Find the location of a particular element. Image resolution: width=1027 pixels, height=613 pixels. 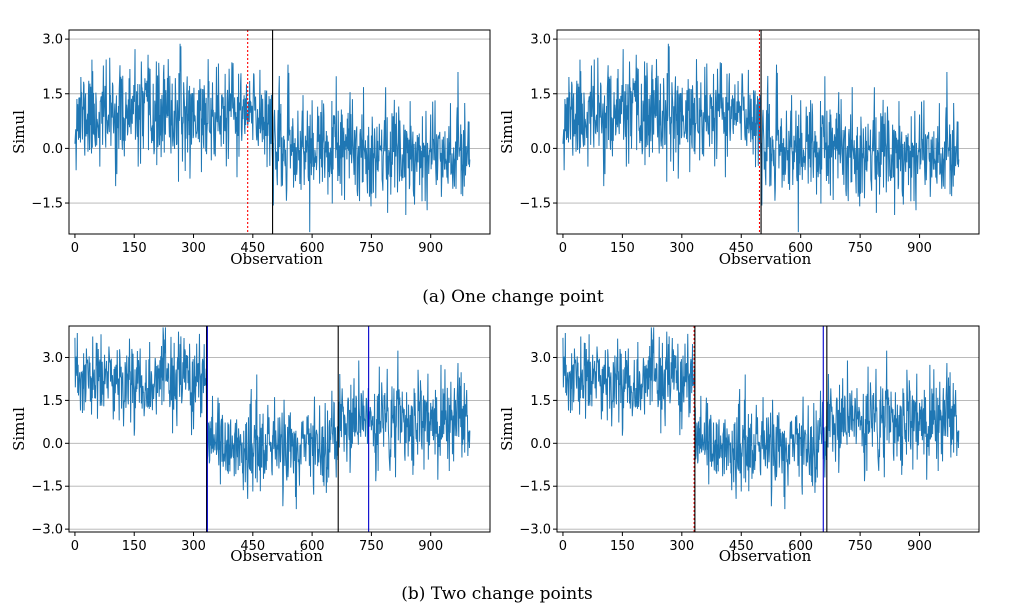

caption-b: (b) Two change points is located at coordinates (496, 594).